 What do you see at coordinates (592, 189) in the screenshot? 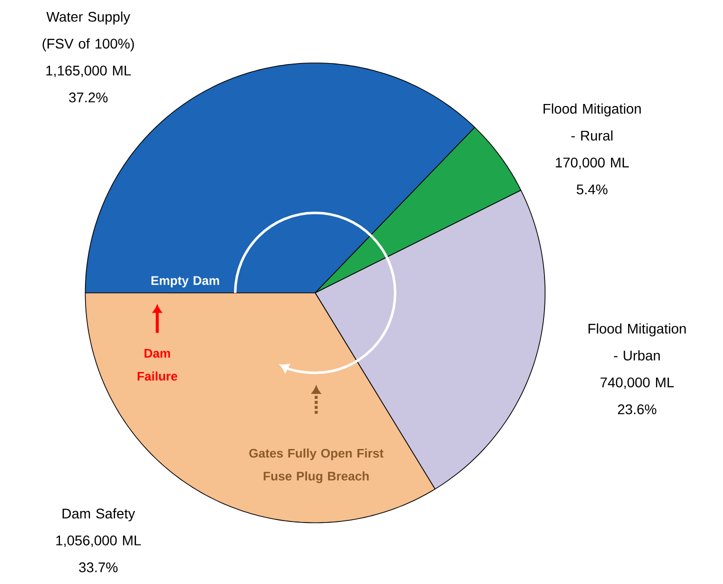
I see `text: 5.4%` at bounding box center [592, 189].